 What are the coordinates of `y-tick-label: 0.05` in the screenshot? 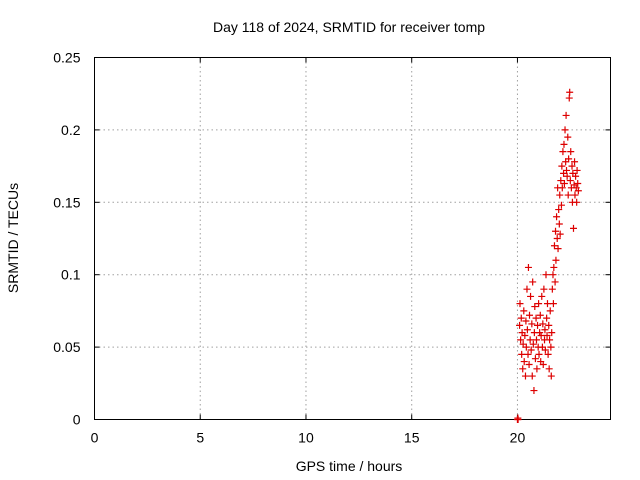 It's located at (66, 347).